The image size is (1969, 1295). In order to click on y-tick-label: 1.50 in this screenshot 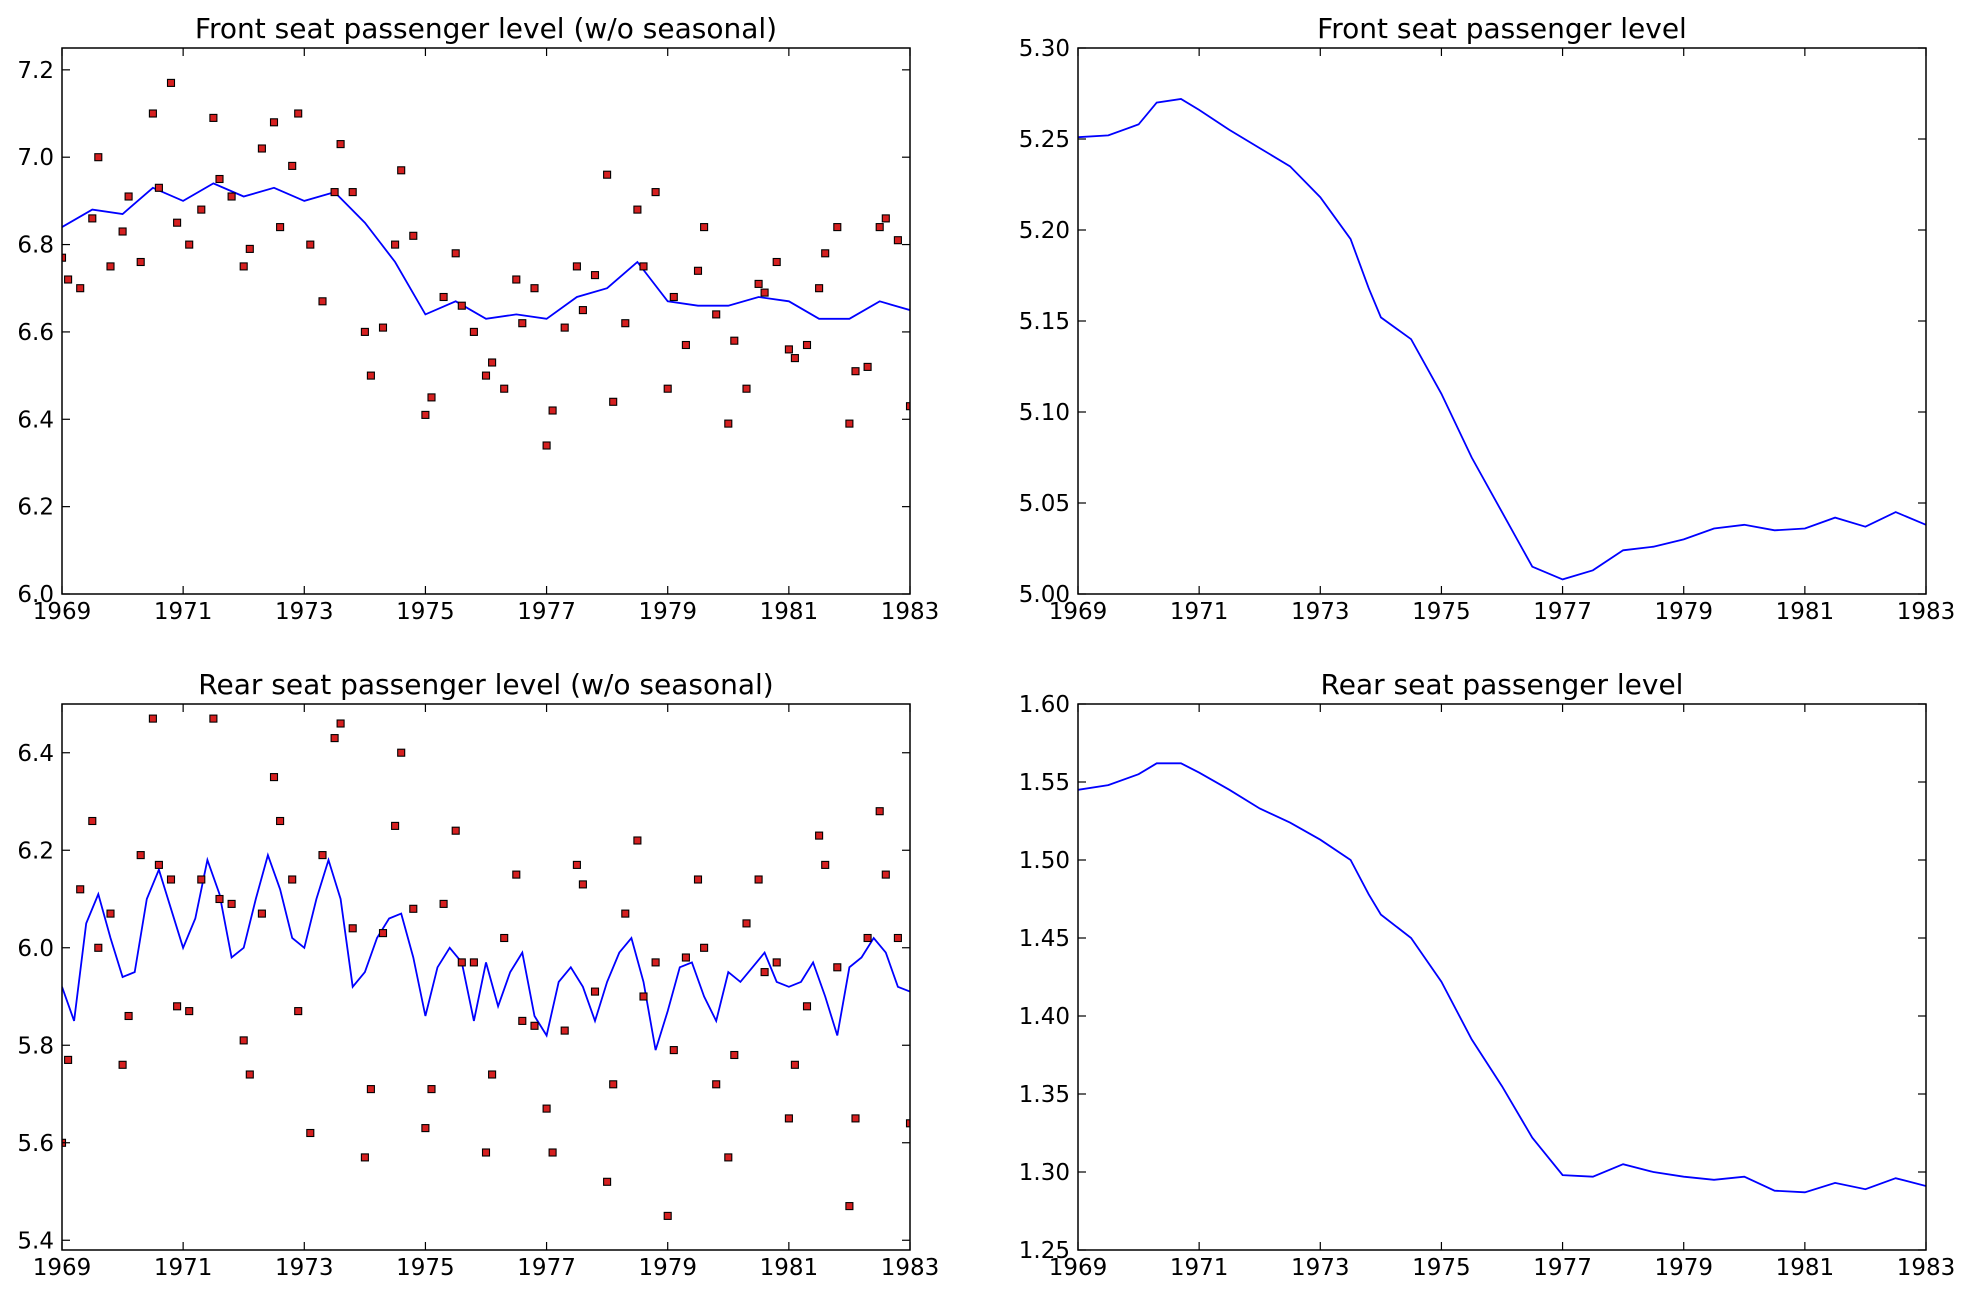, I will do `click(1044, 861)`.